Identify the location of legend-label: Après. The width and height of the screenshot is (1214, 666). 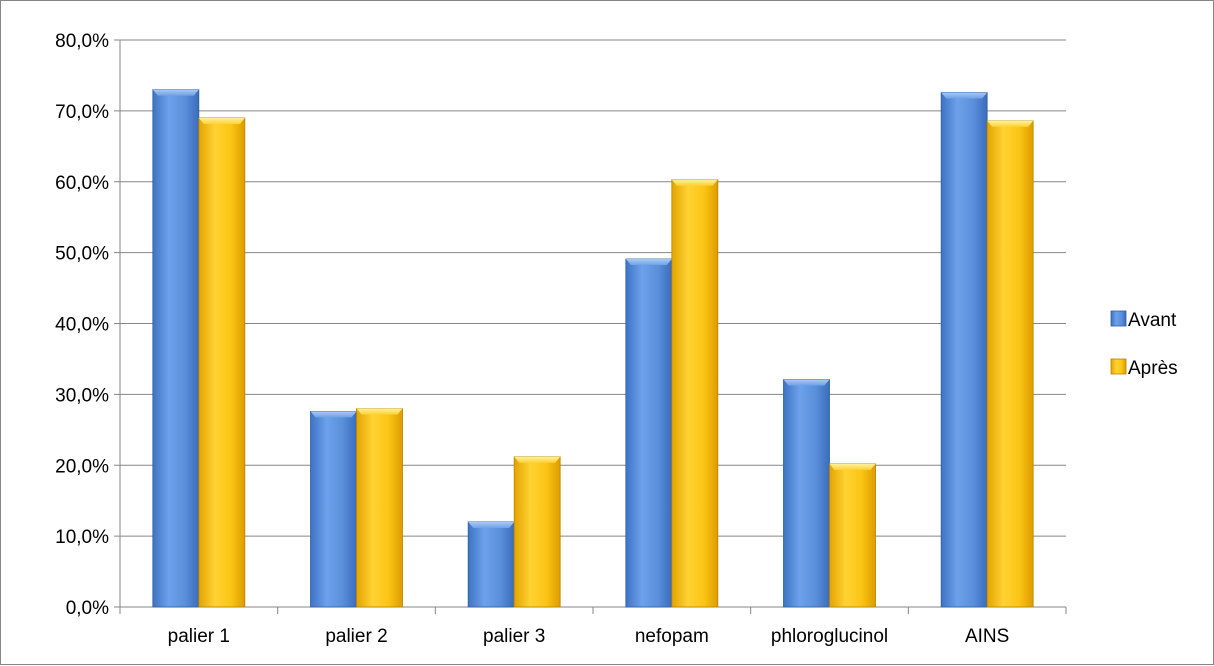
(1153, 368).